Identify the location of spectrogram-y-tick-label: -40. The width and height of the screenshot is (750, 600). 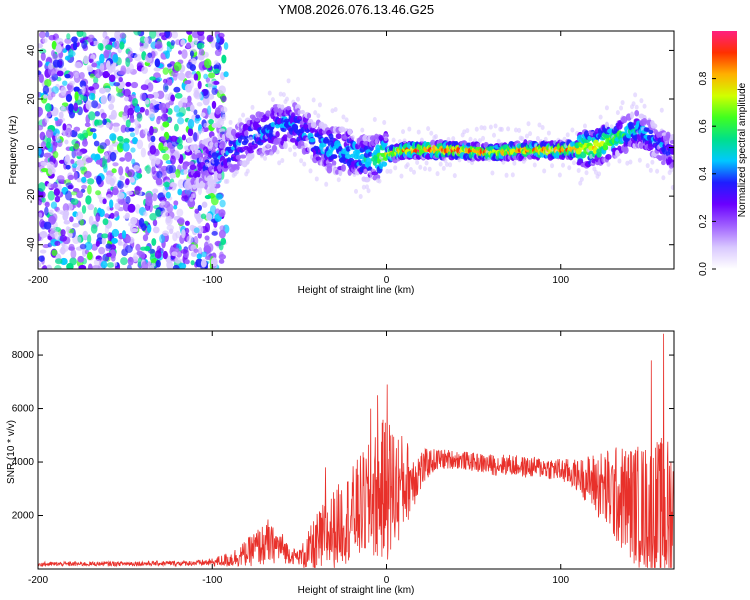
(31, 244).